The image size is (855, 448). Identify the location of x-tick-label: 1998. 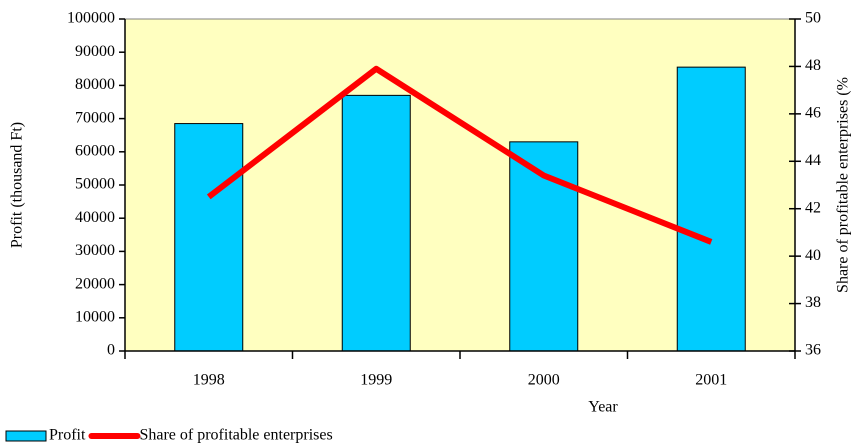
(209, 380).